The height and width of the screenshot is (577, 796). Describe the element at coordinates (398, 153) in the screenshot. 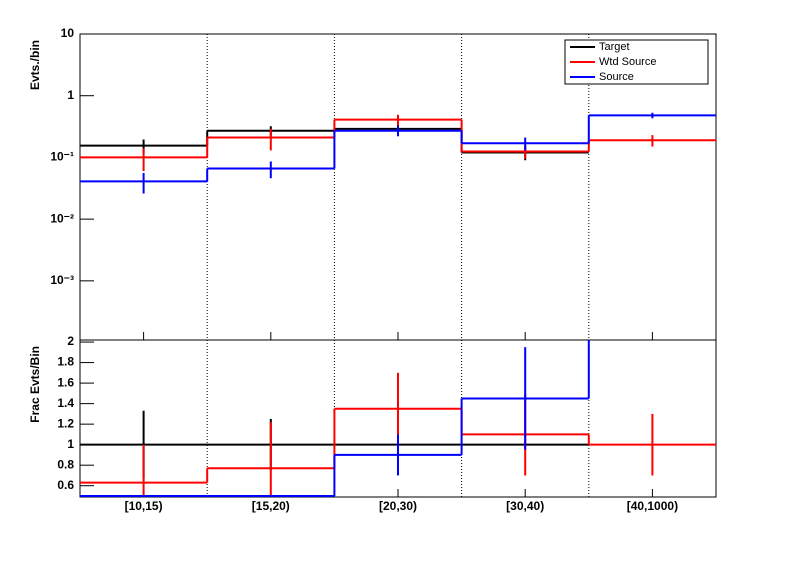

I see `plot-area` at that location.